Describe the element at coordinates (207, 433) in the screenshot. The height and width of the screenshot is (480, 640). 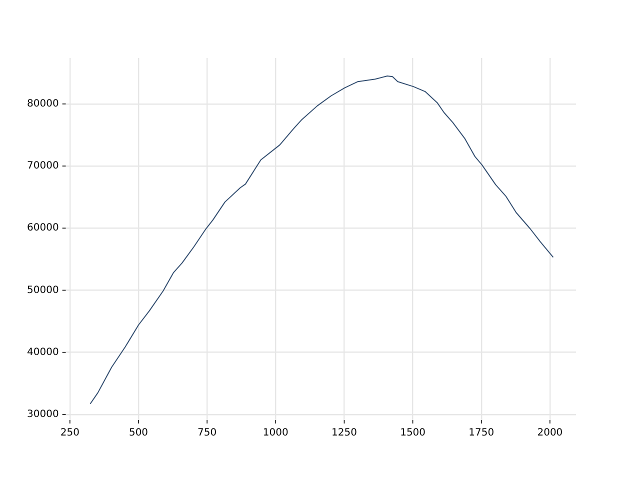
I see `x-tick-label: 750` at that location.